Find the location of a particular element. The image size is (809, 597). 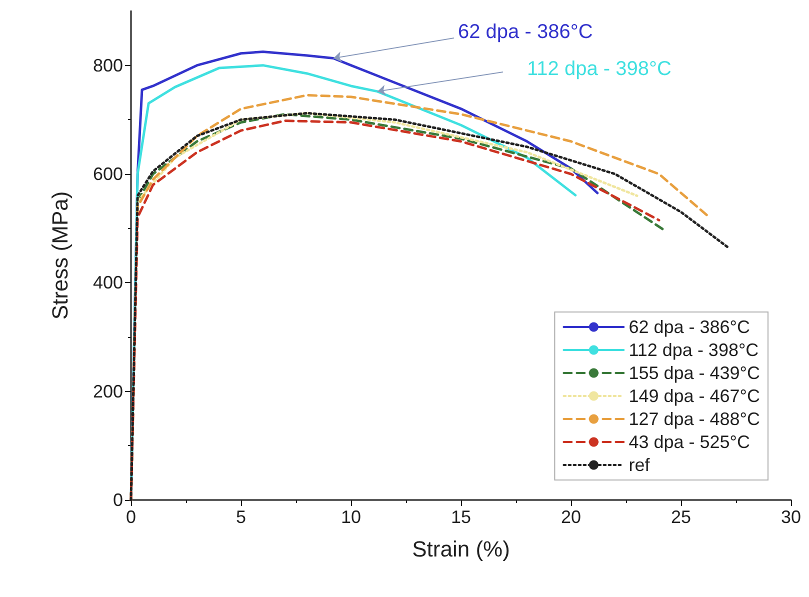

y-tick-label: 0 is located at coordinates (117, 500).